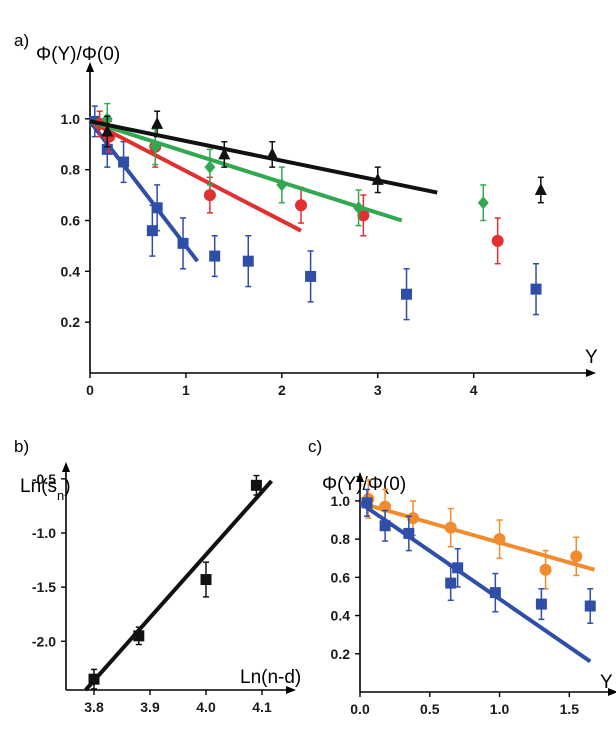  I want to click on panel-label: b), so click(21, 446).